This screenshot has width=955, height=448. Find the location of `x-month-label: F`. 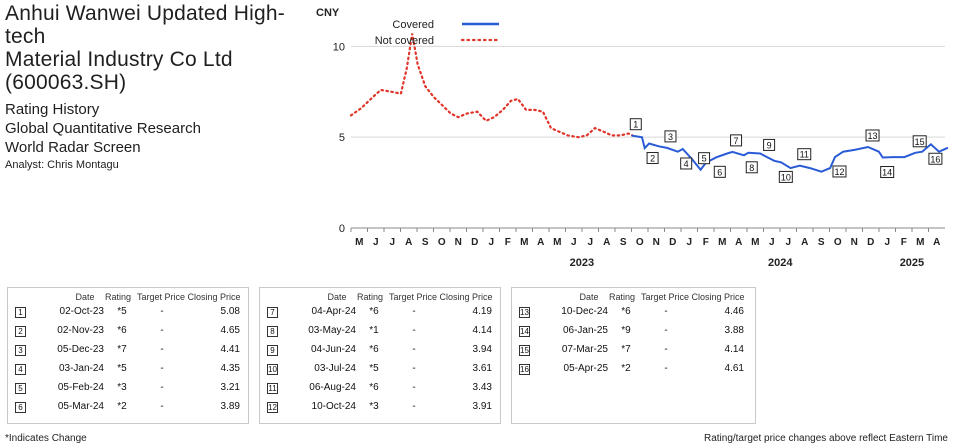

x-month-label: F is located at coordinates (706, 242).